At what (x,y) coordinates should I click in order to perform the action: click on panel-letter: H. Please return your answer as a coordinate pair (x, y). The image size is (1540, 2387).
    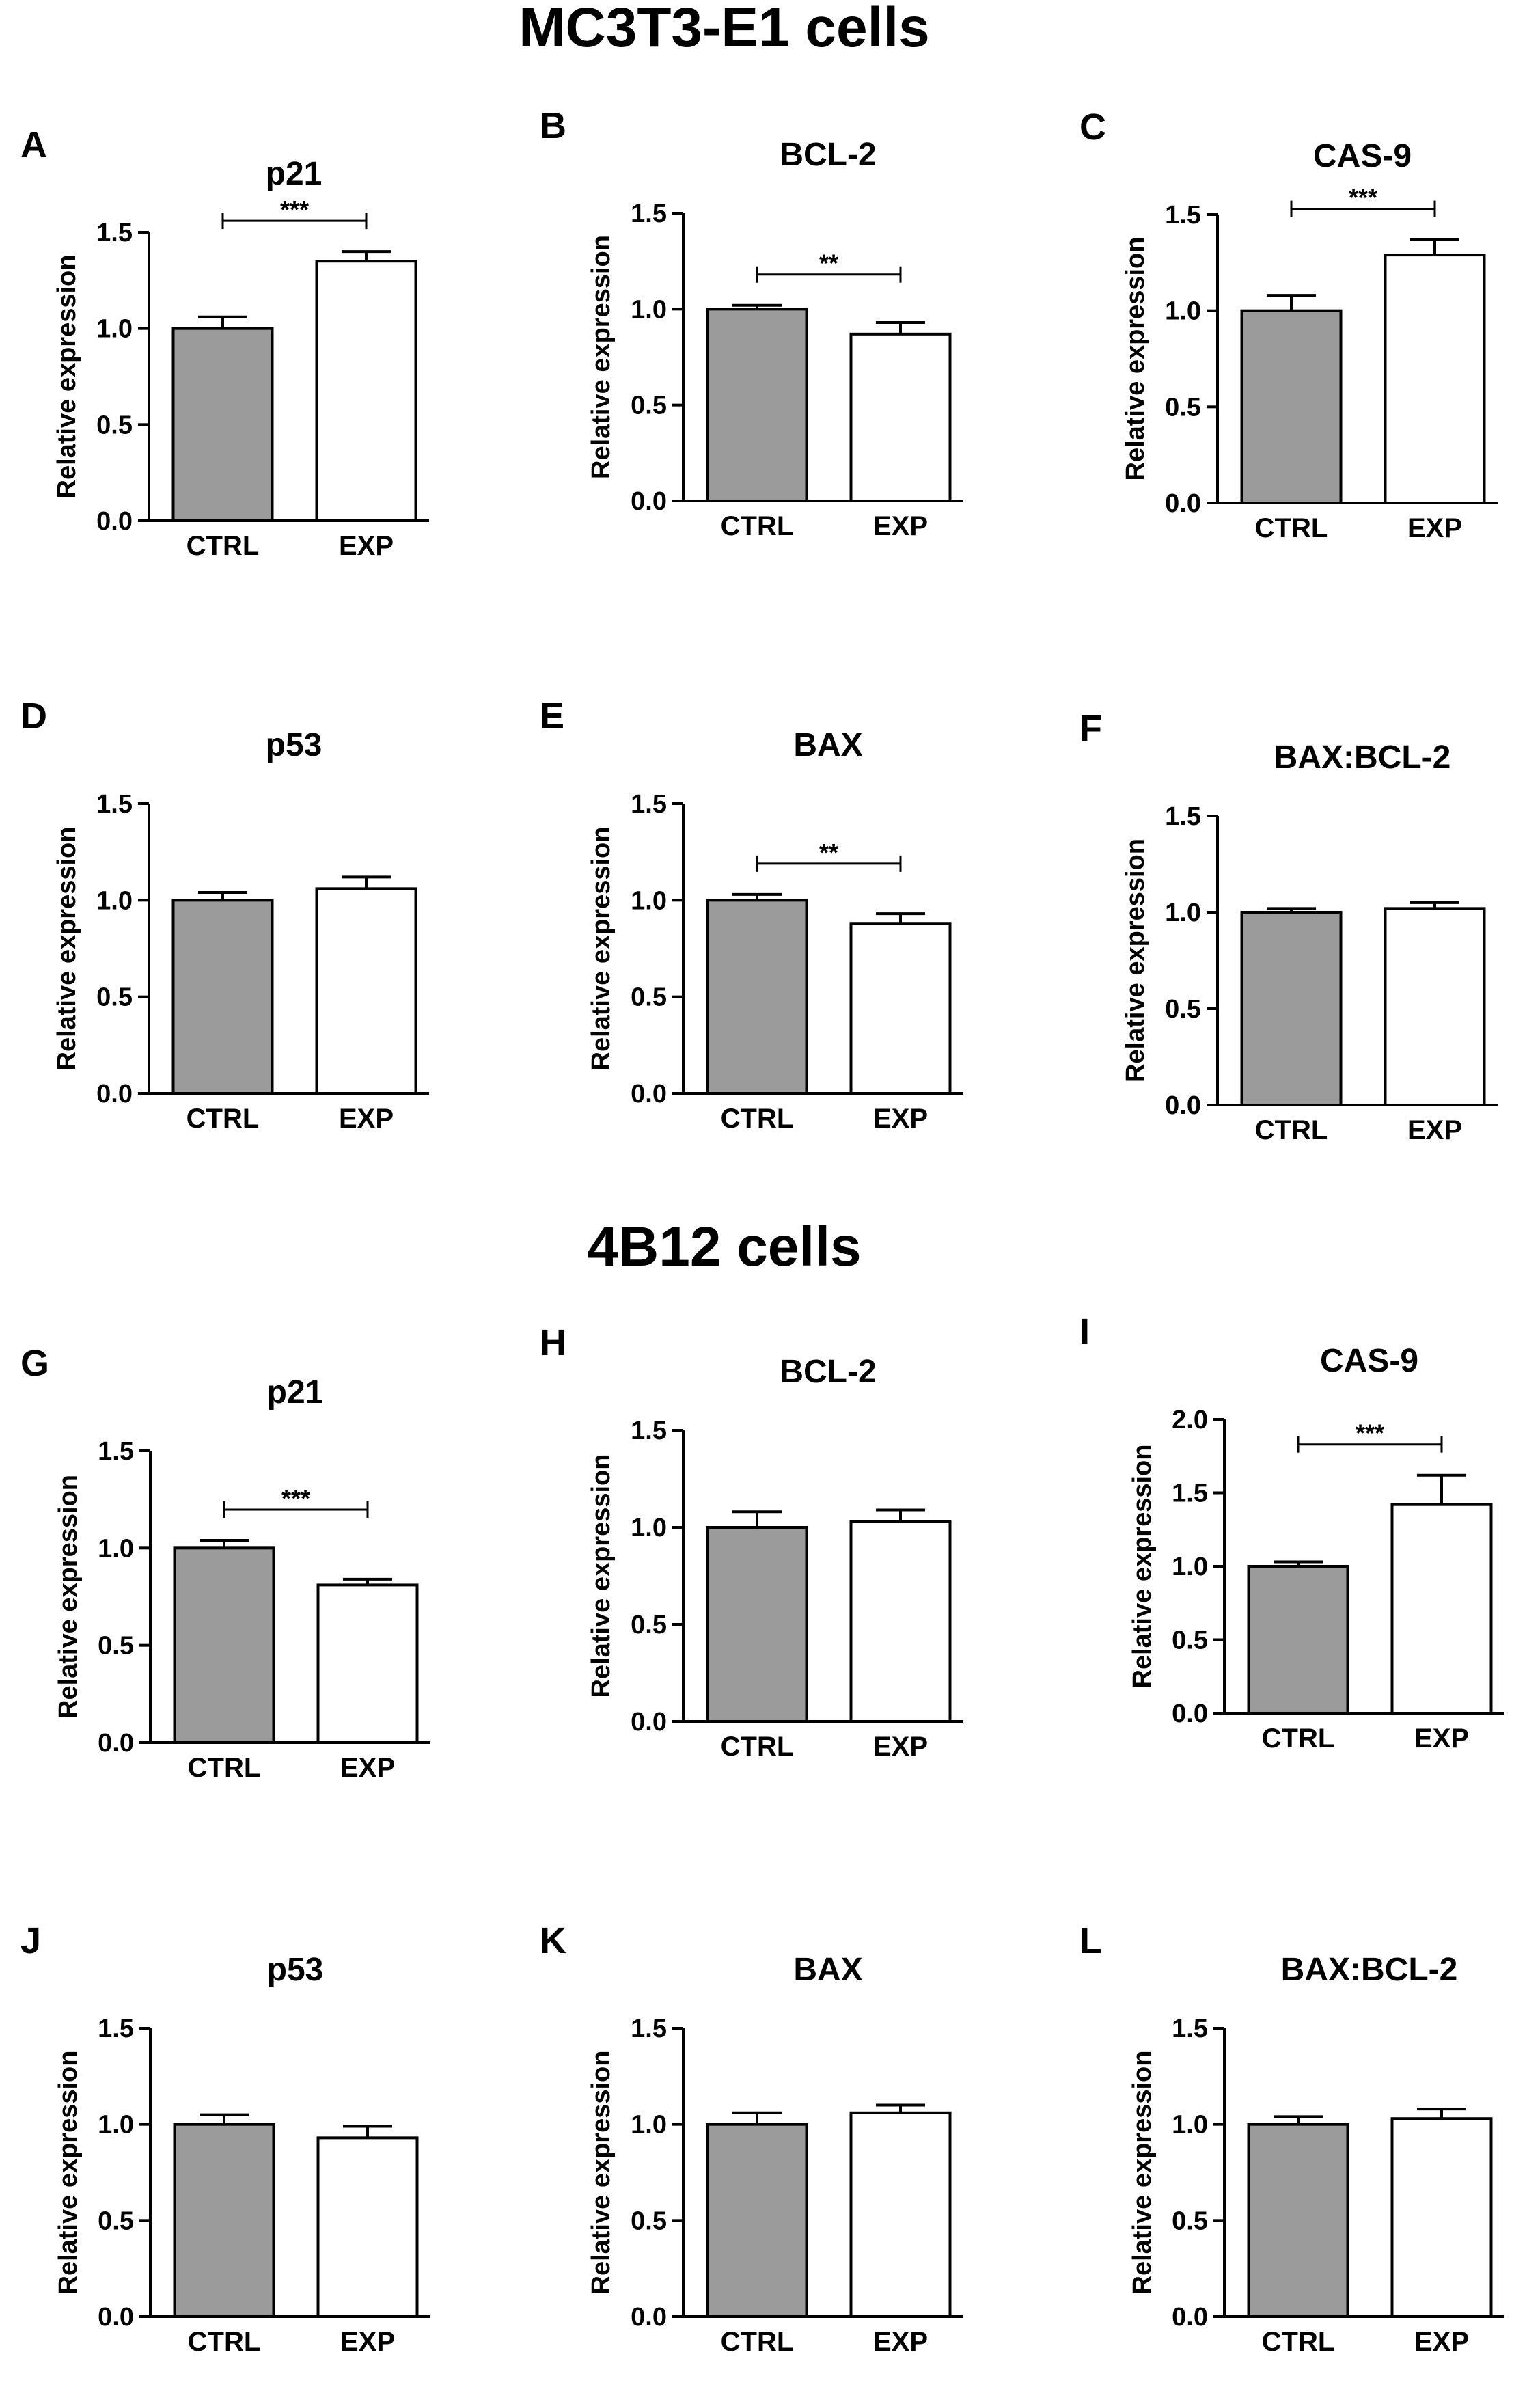
    Looking at the image, I should click on (553, 1342).